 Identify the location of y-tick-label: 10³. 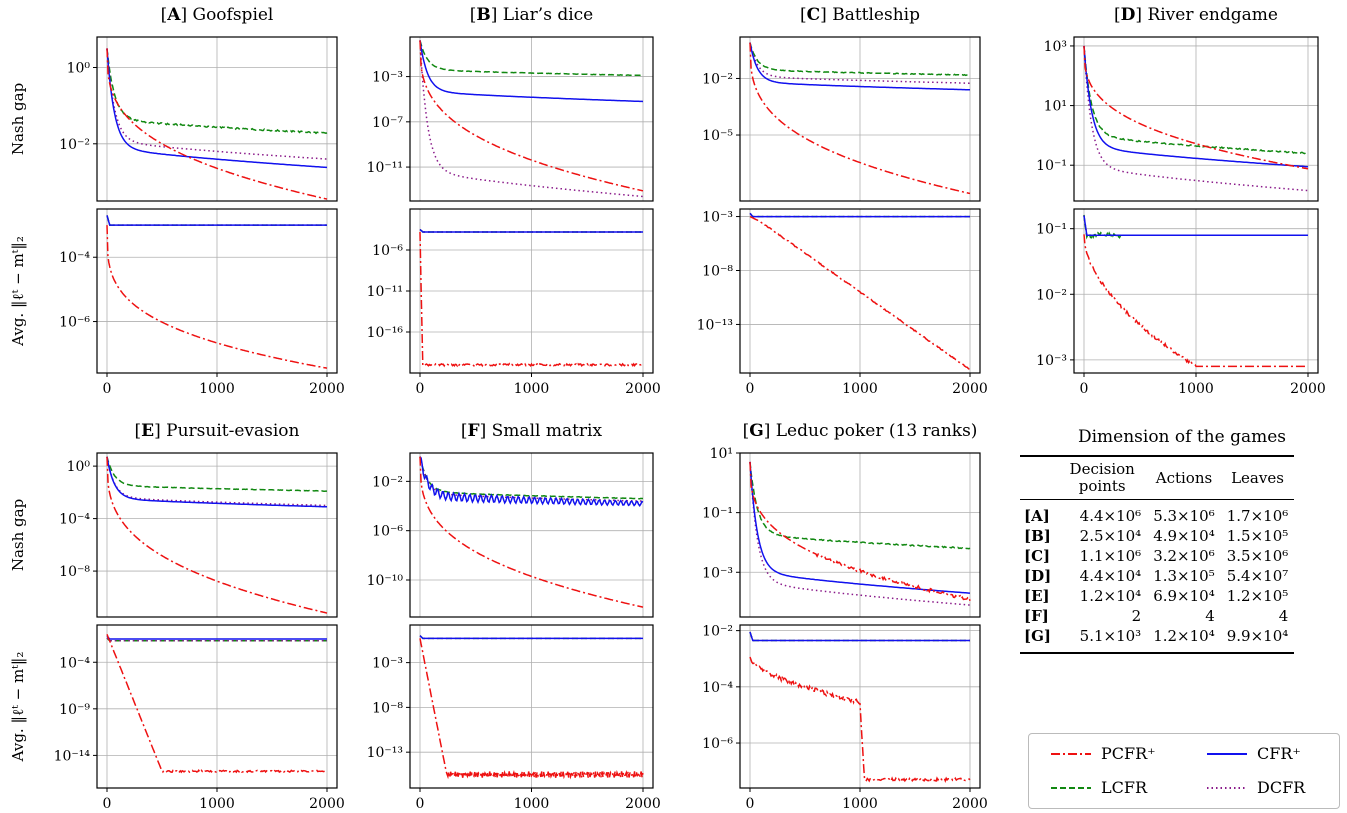
(1055, 47).